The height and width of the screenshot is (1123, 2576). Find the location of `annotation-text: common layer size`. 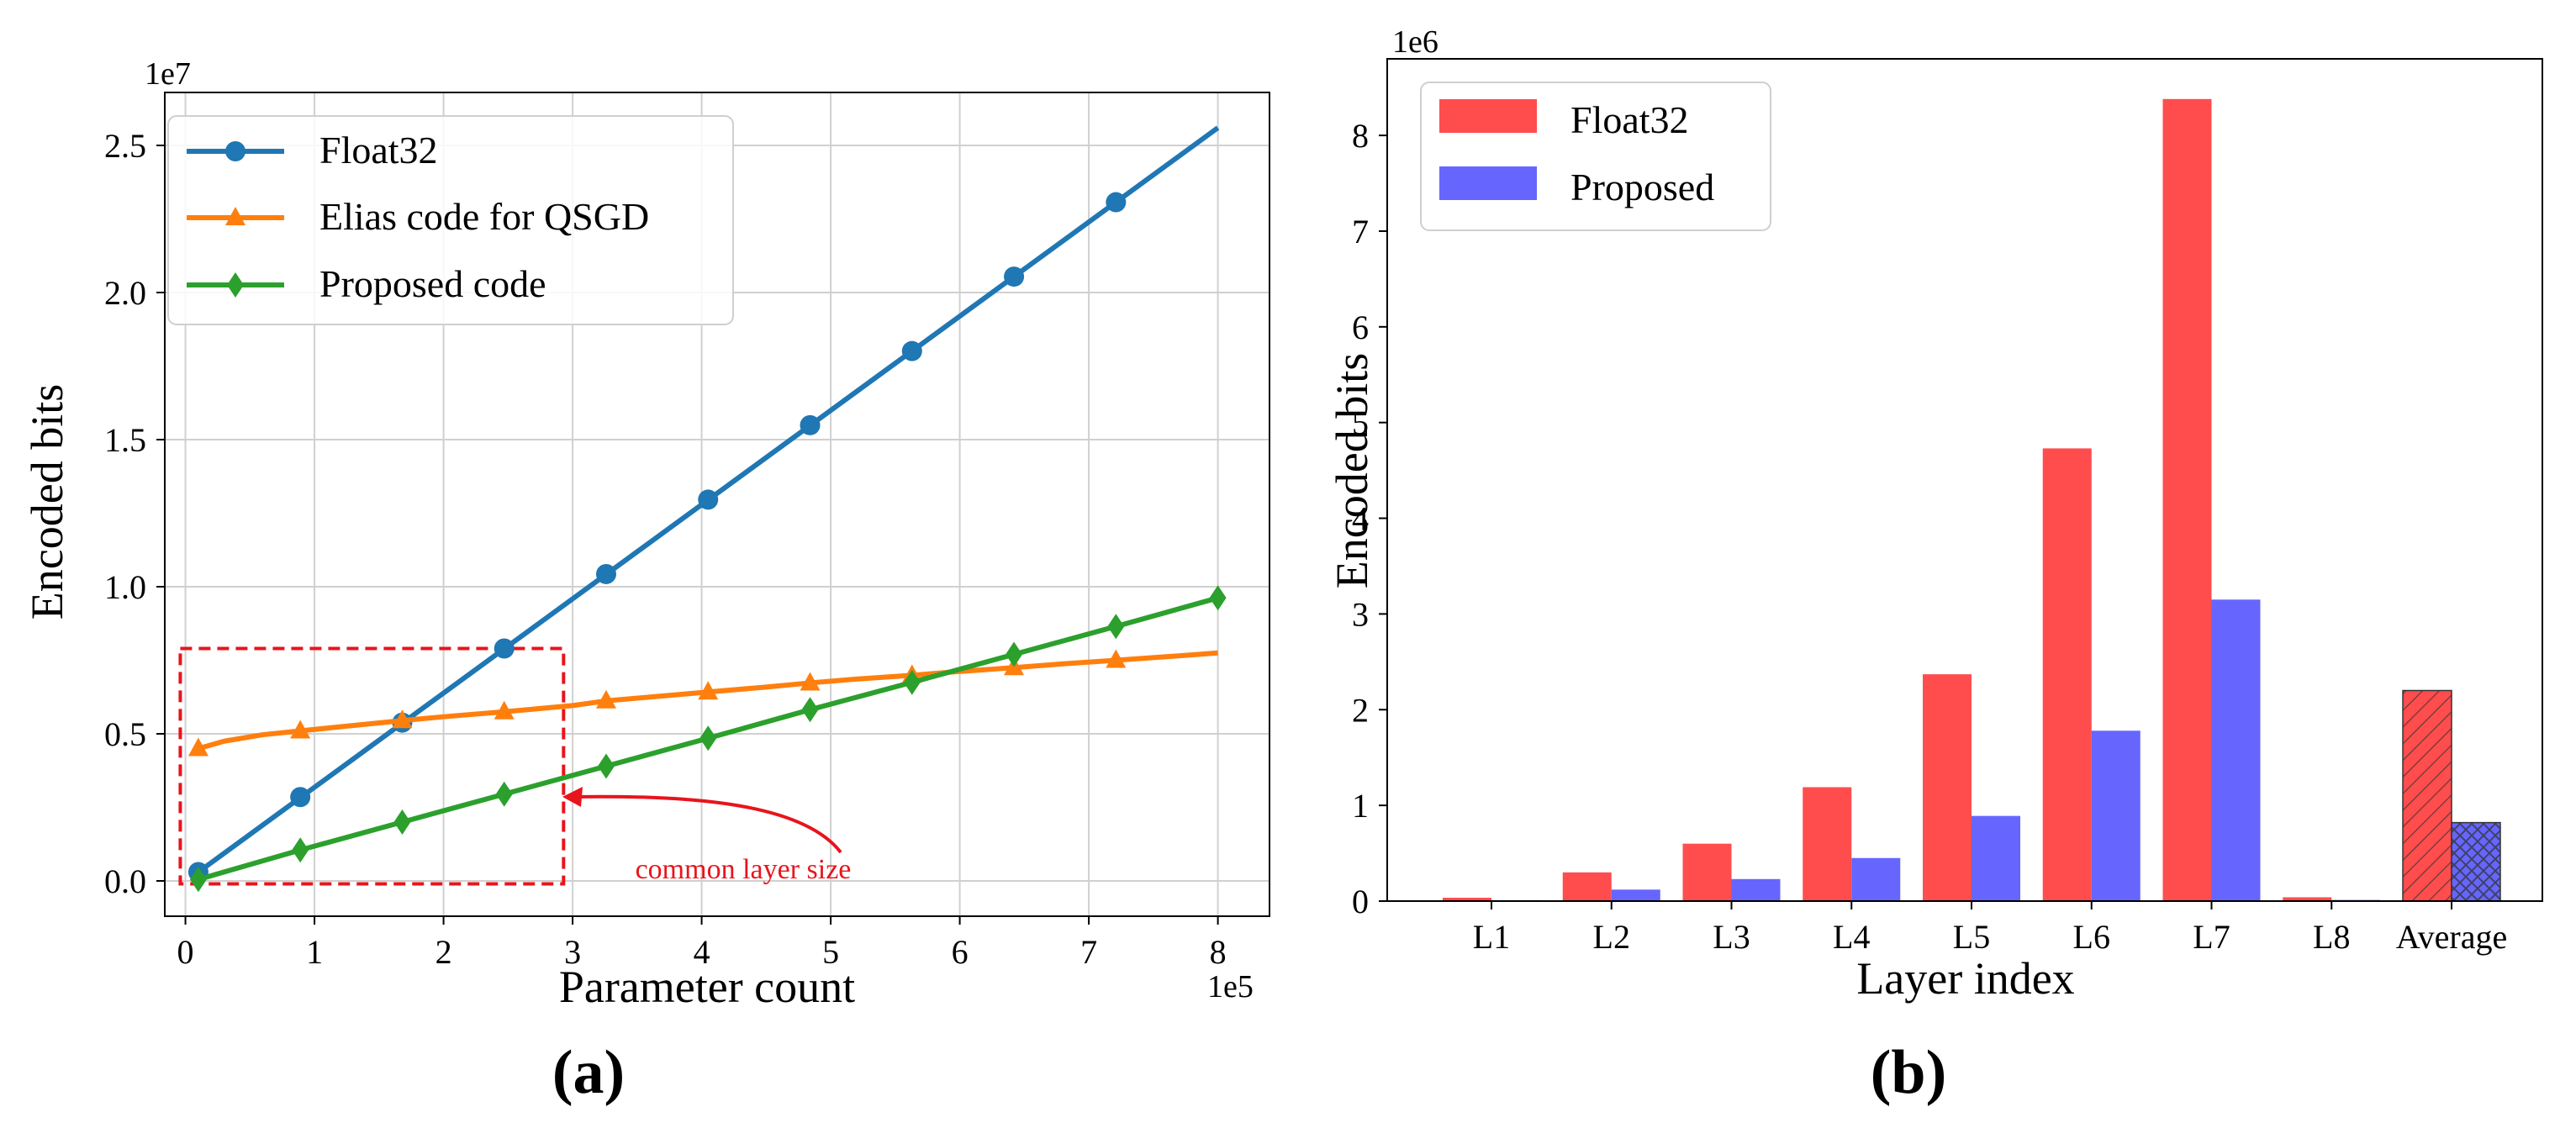

annotation-text: common layer size is located at coordinates (744, 870).